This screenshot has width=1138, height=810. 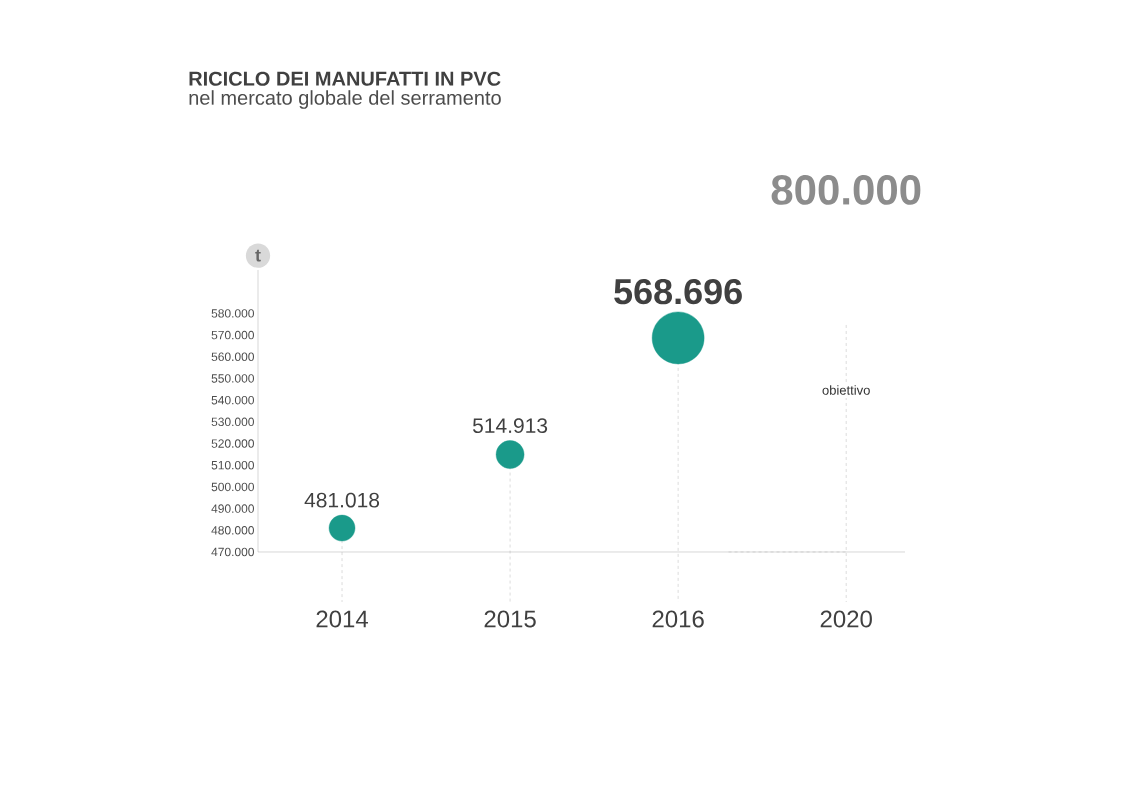 What do you see at coordinates (846, 190) in the screenshot?
I see `text: 800.000` at bounding box center [846, 190].